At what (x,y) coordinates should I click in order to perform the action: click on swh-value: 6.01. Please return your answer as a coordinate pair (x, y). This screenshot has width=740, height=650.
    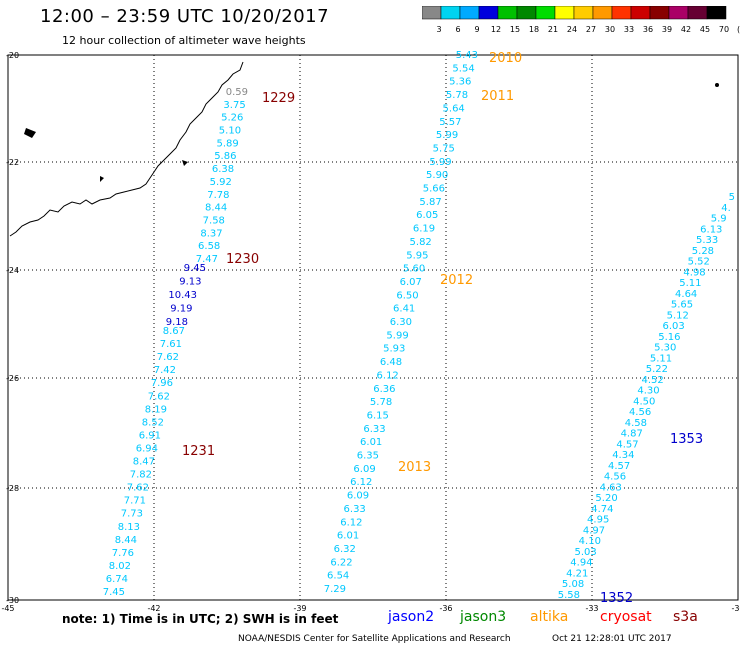
    Looking at the image, I should click on (371, 442).